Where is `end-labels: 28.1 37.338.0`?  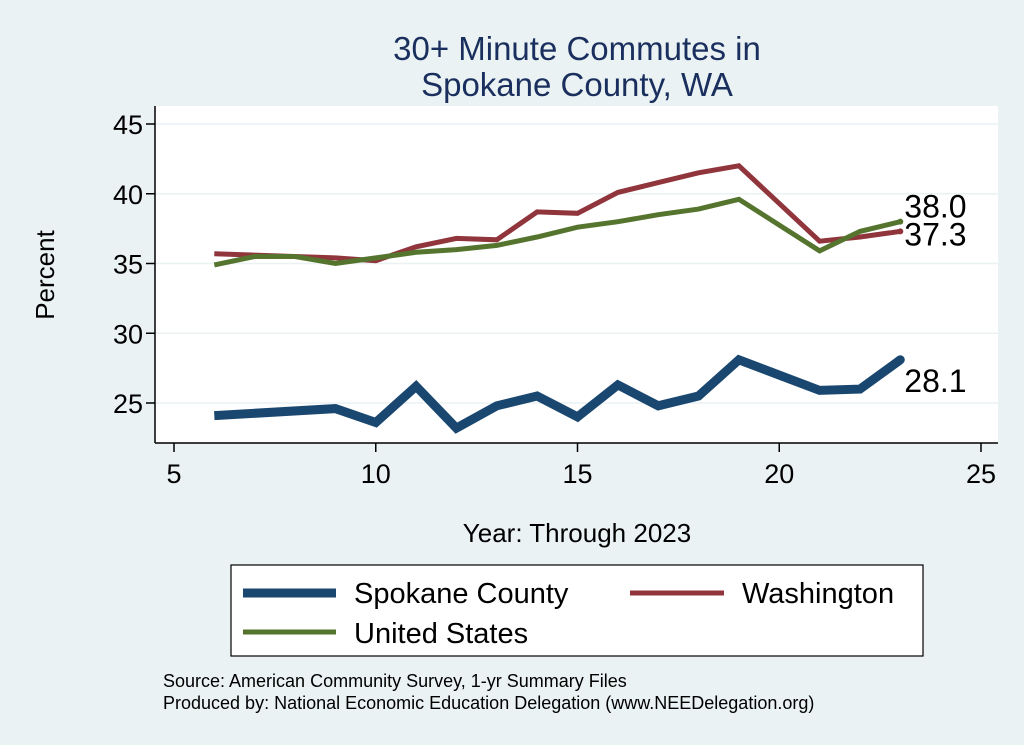
end-labels: 28.1 37.338.0 is located at coordinates (935, 294).